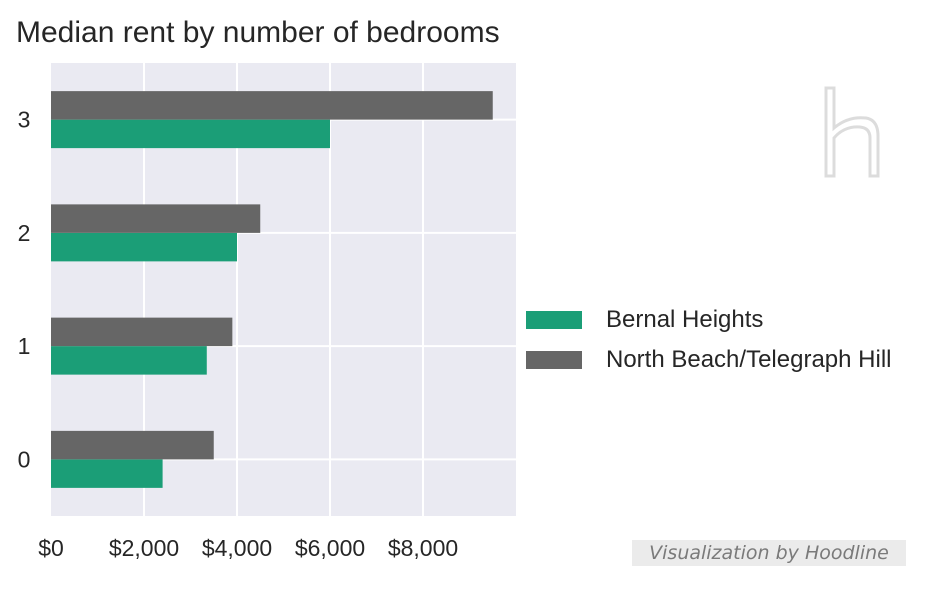 The height and width of the screenshot is (600, 947). Describe the element at coordinates (330, 548) in the screenshot. I see `x-tick-label: $6,000` at that location.